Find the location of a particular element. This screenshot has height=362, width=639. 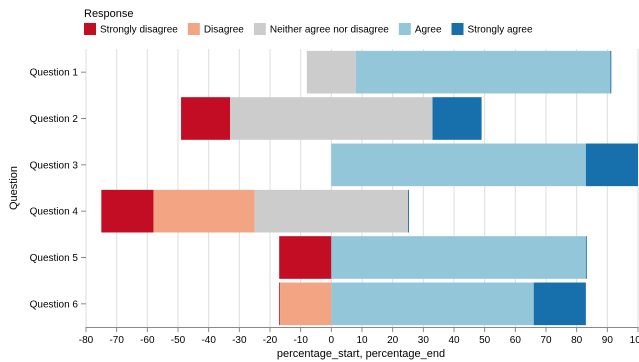

x-tick-label: 20 is located at coordinates (393, 340).